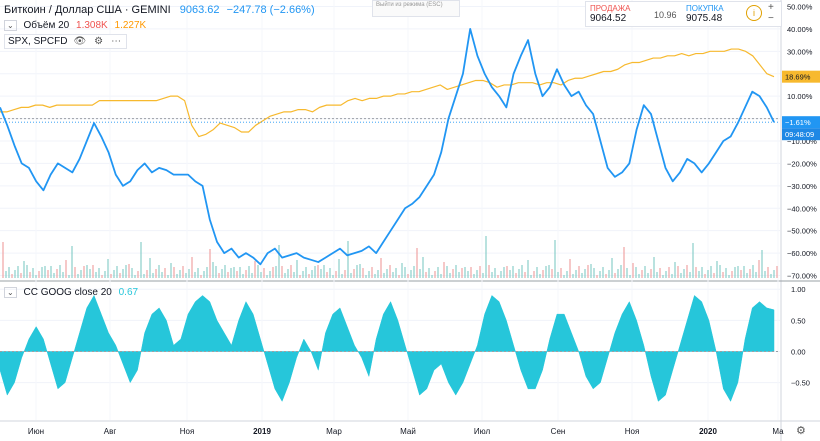 Image resolution: width=820 pixels, height=441 pixels. What do you see at coordinates (116, 41) in the screenshot?
I see `more-icon: ⋯` at bounding box center [116, 41].